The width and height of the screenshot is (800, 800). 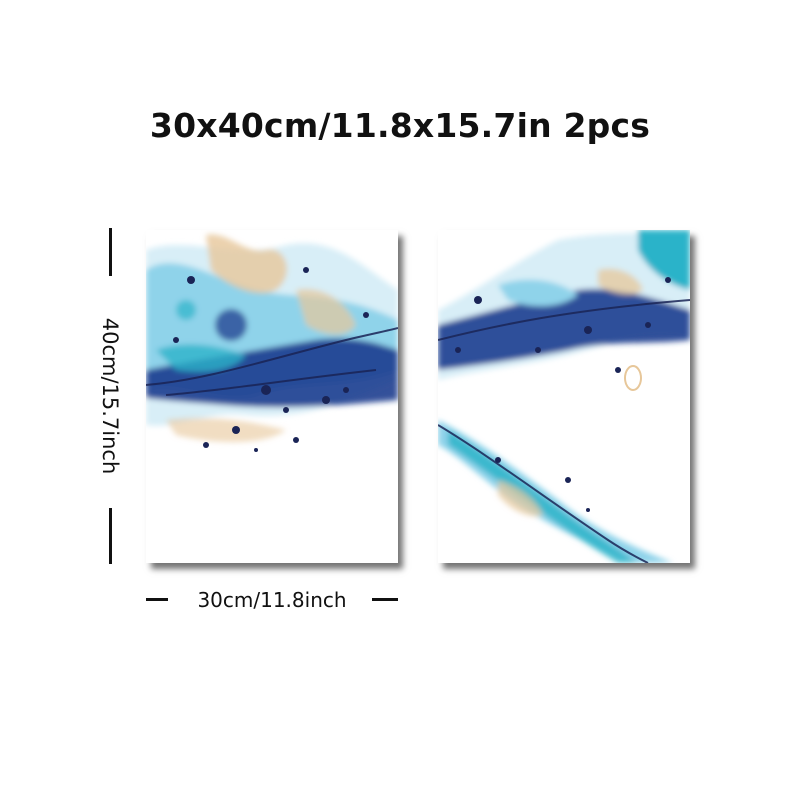 I want to click on width-dimension: 30cm/11.8inch, so click(x=272, y=600).